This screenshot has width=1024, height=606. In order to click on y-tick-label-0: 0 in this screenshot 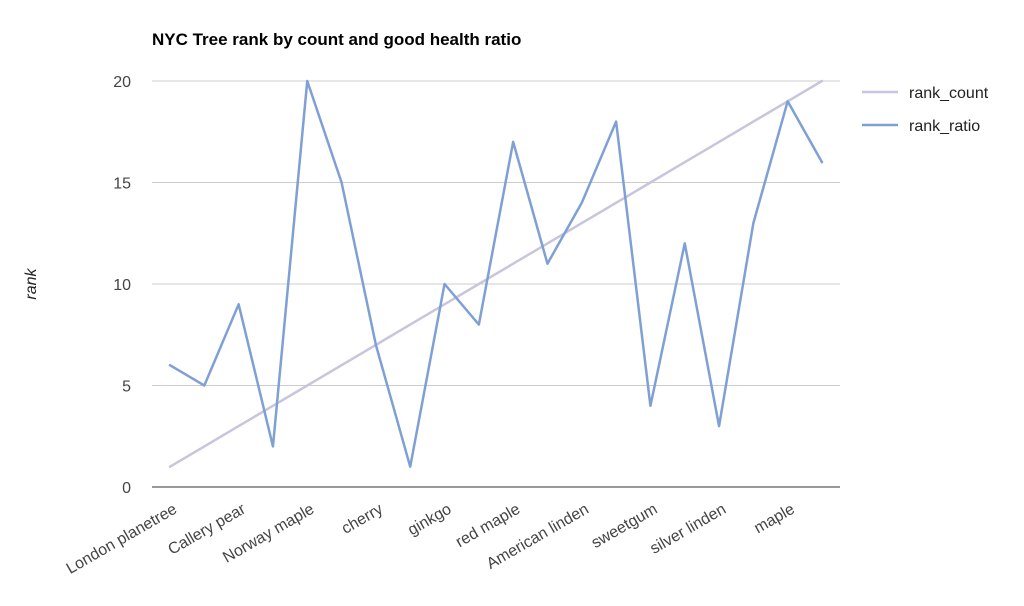, I will do `click(126, 488)`.